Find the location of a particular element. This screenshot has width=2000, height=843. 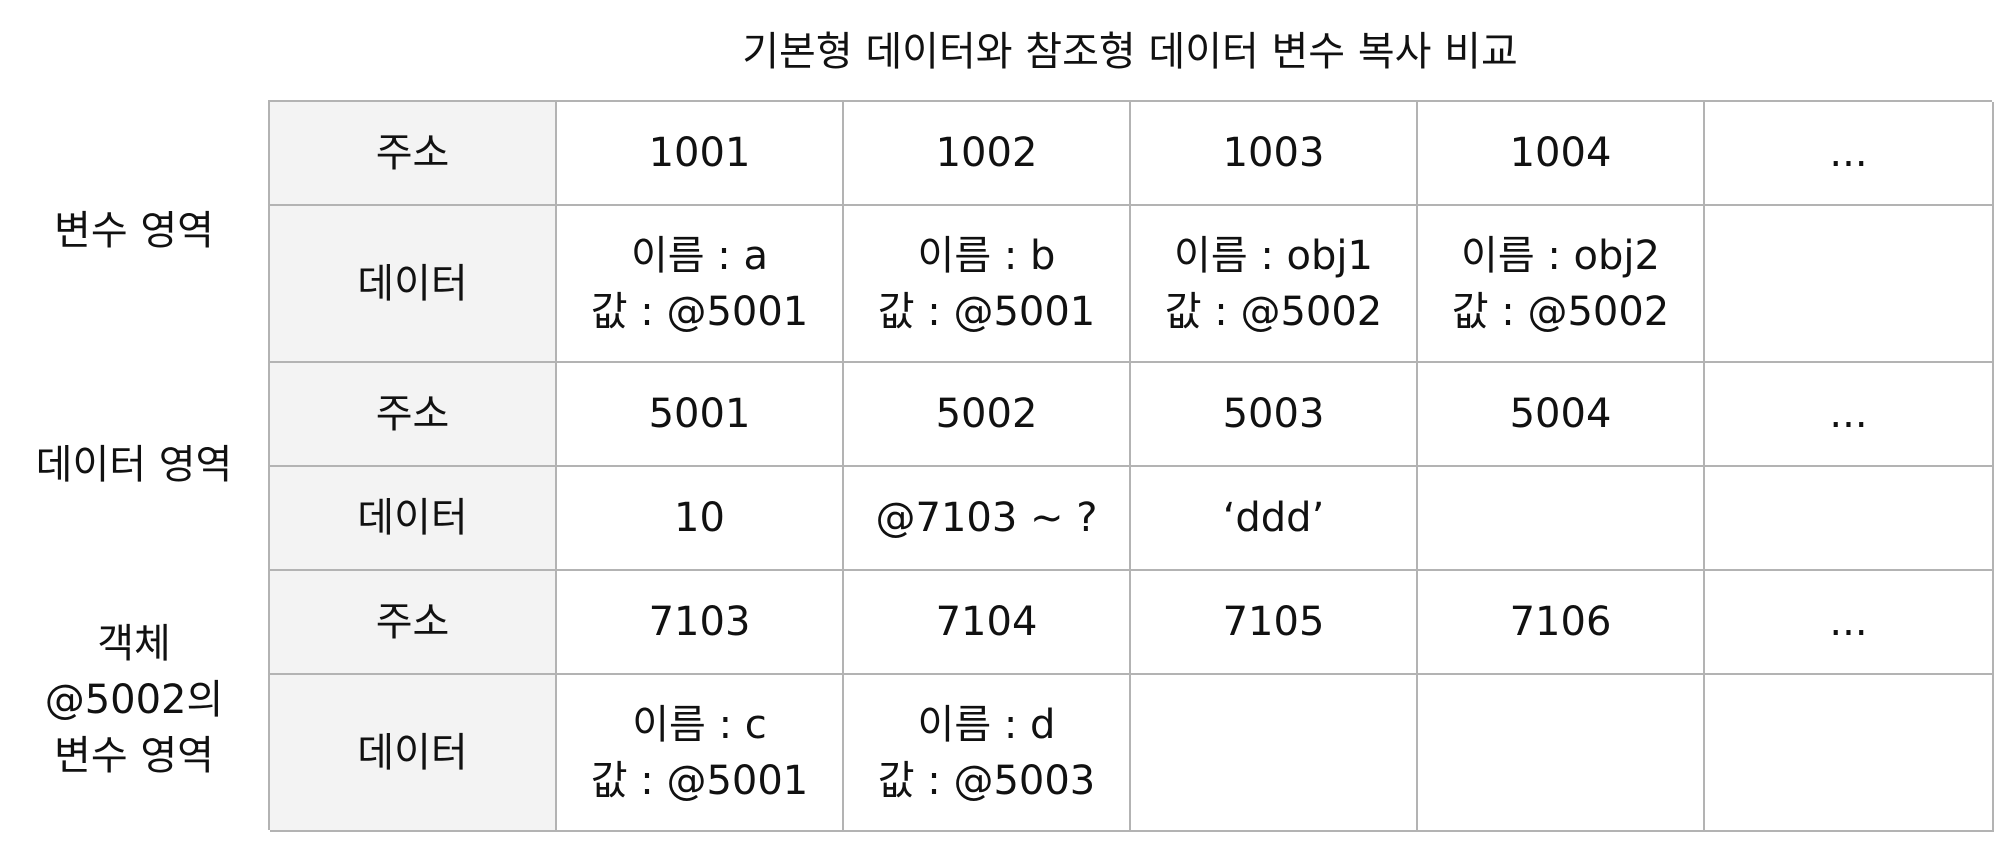

data-cell: ‘ddd’ is located at coordinates (1274, 519).